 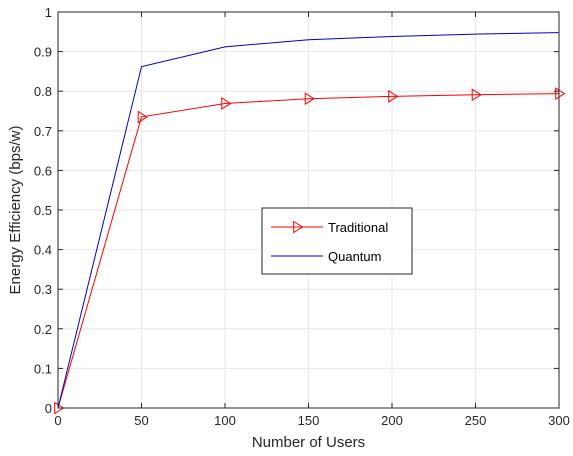 I want to click on x-tick-label: 200, so click(x=392, y=420).